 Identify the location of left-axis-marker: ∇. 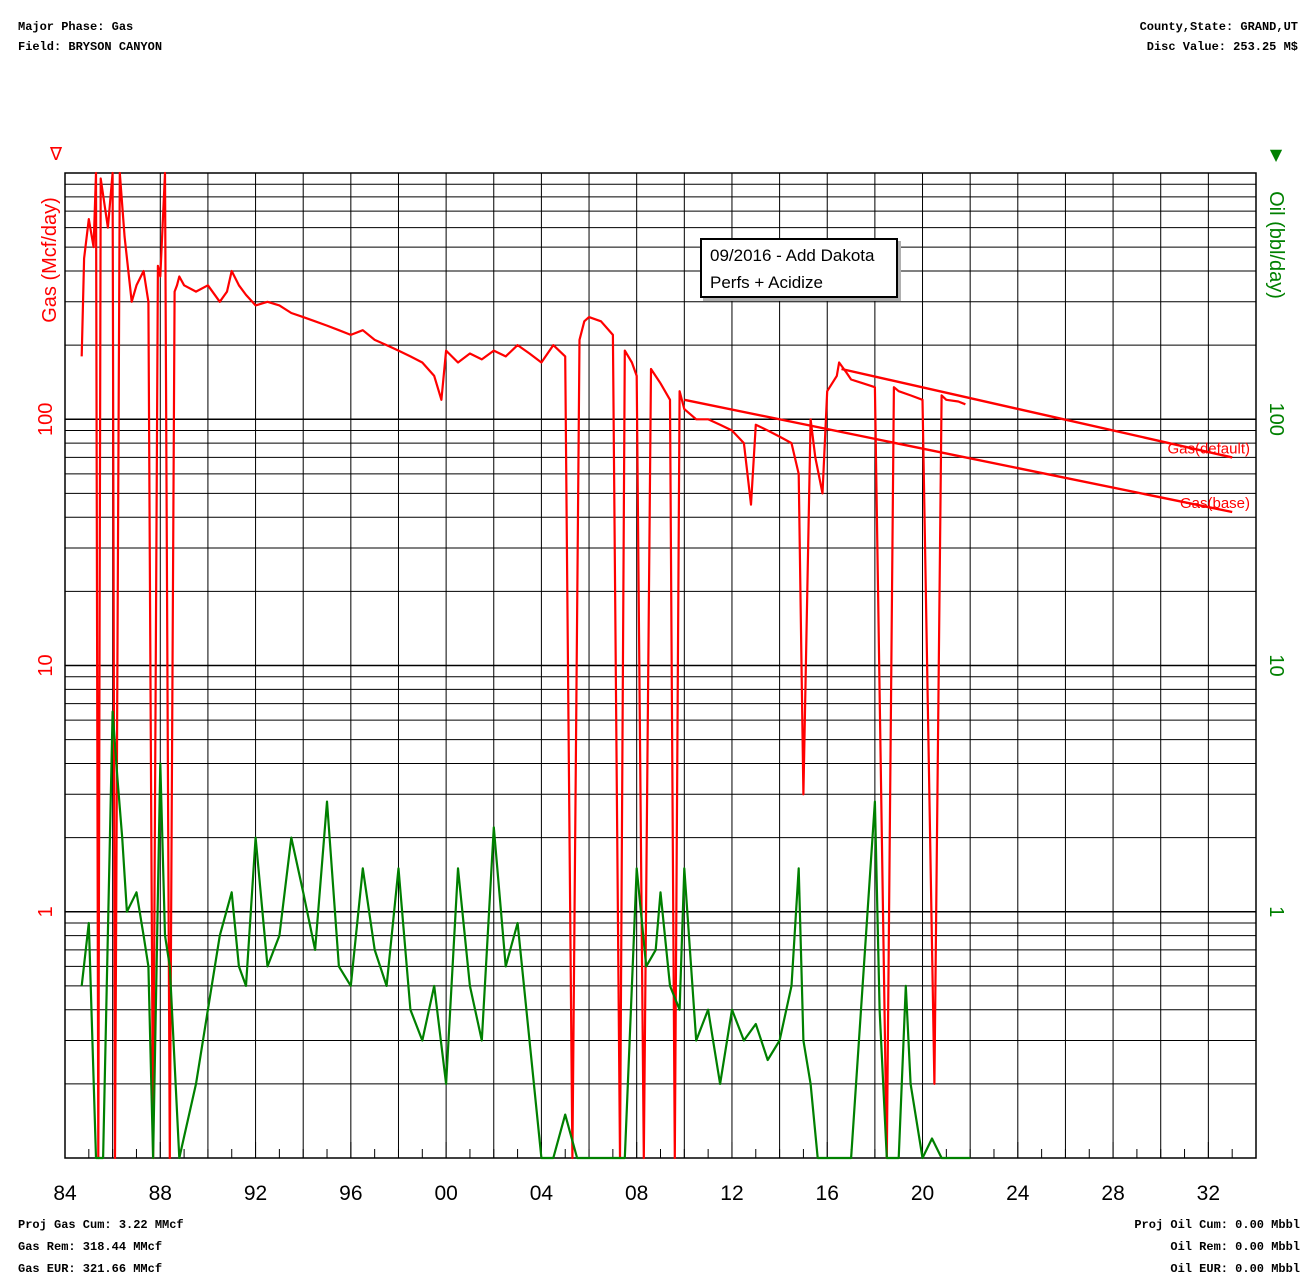
(56, 154).